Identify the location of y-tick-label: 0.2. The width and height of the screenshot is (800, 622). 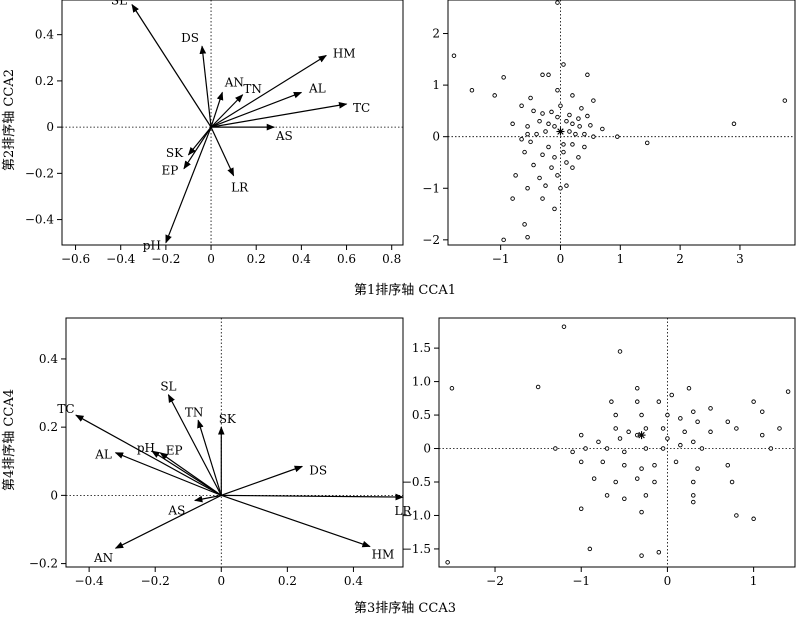
(44, 81).